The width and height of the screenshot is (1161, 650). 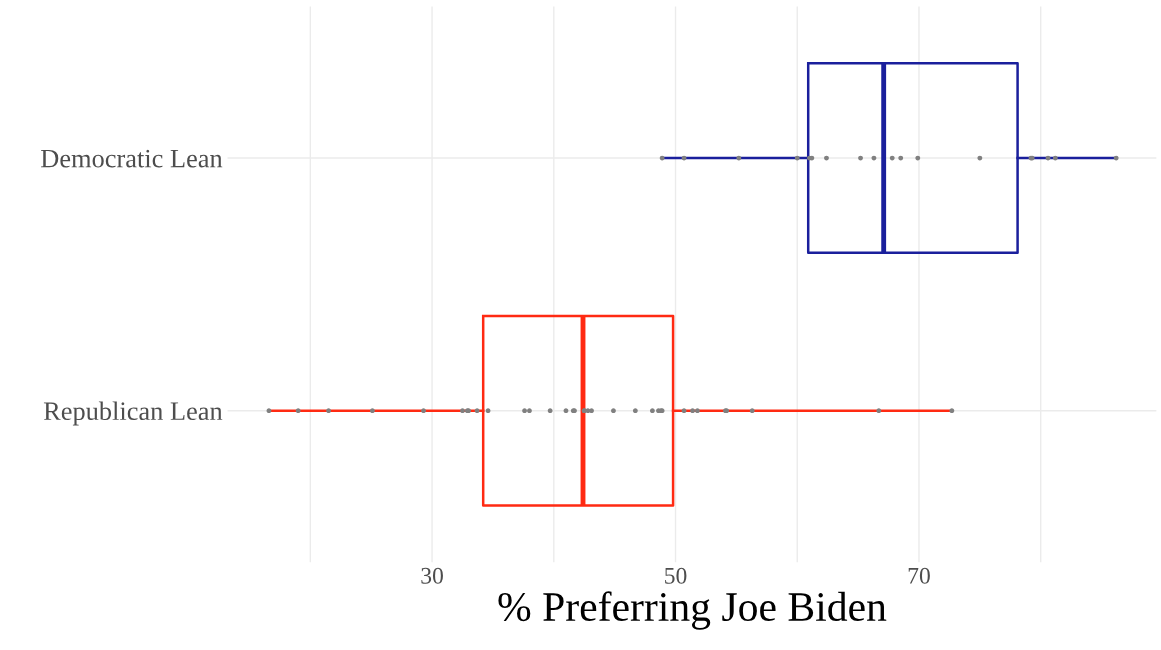 I want to click on x-tick-label: 70, so click(x=919, y=575).